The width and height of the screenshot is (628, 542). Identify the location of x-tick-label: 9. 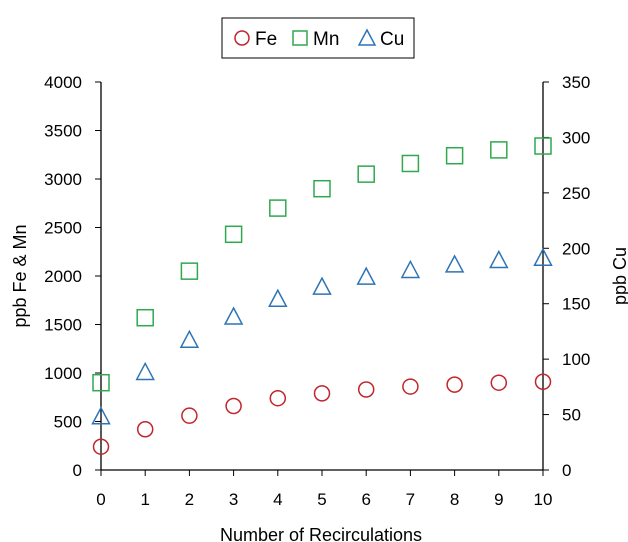
(498, 499).